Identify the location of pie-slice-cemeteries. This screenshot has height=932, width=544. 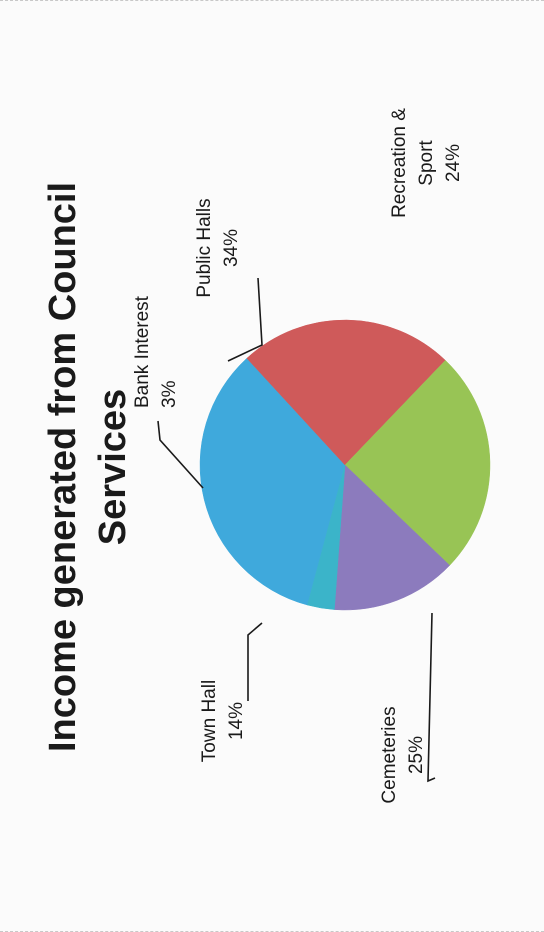
(417, 462).